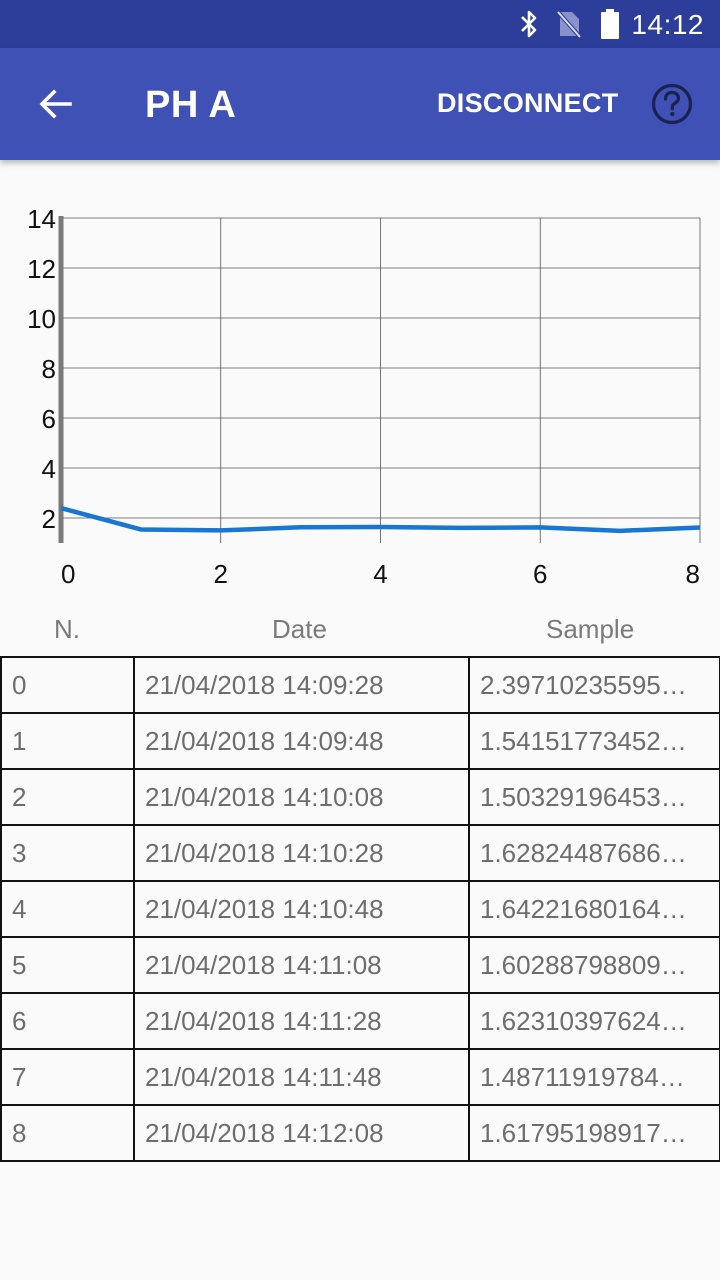 The height and width of the screenshot is (1280, 720). Describe the element at coordinates (67, 797) in the screenshot. I see `cell-index: 2` at that location.